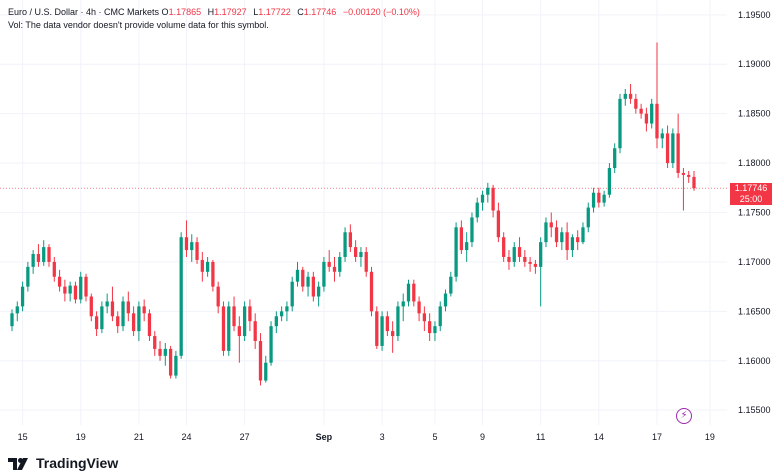 This screenshot has height=475, width=780. What do you see at coordinates (63, 463) in the screenshot?
I see `tradingview-logo: TradingView` at bounding box center [63, 463].